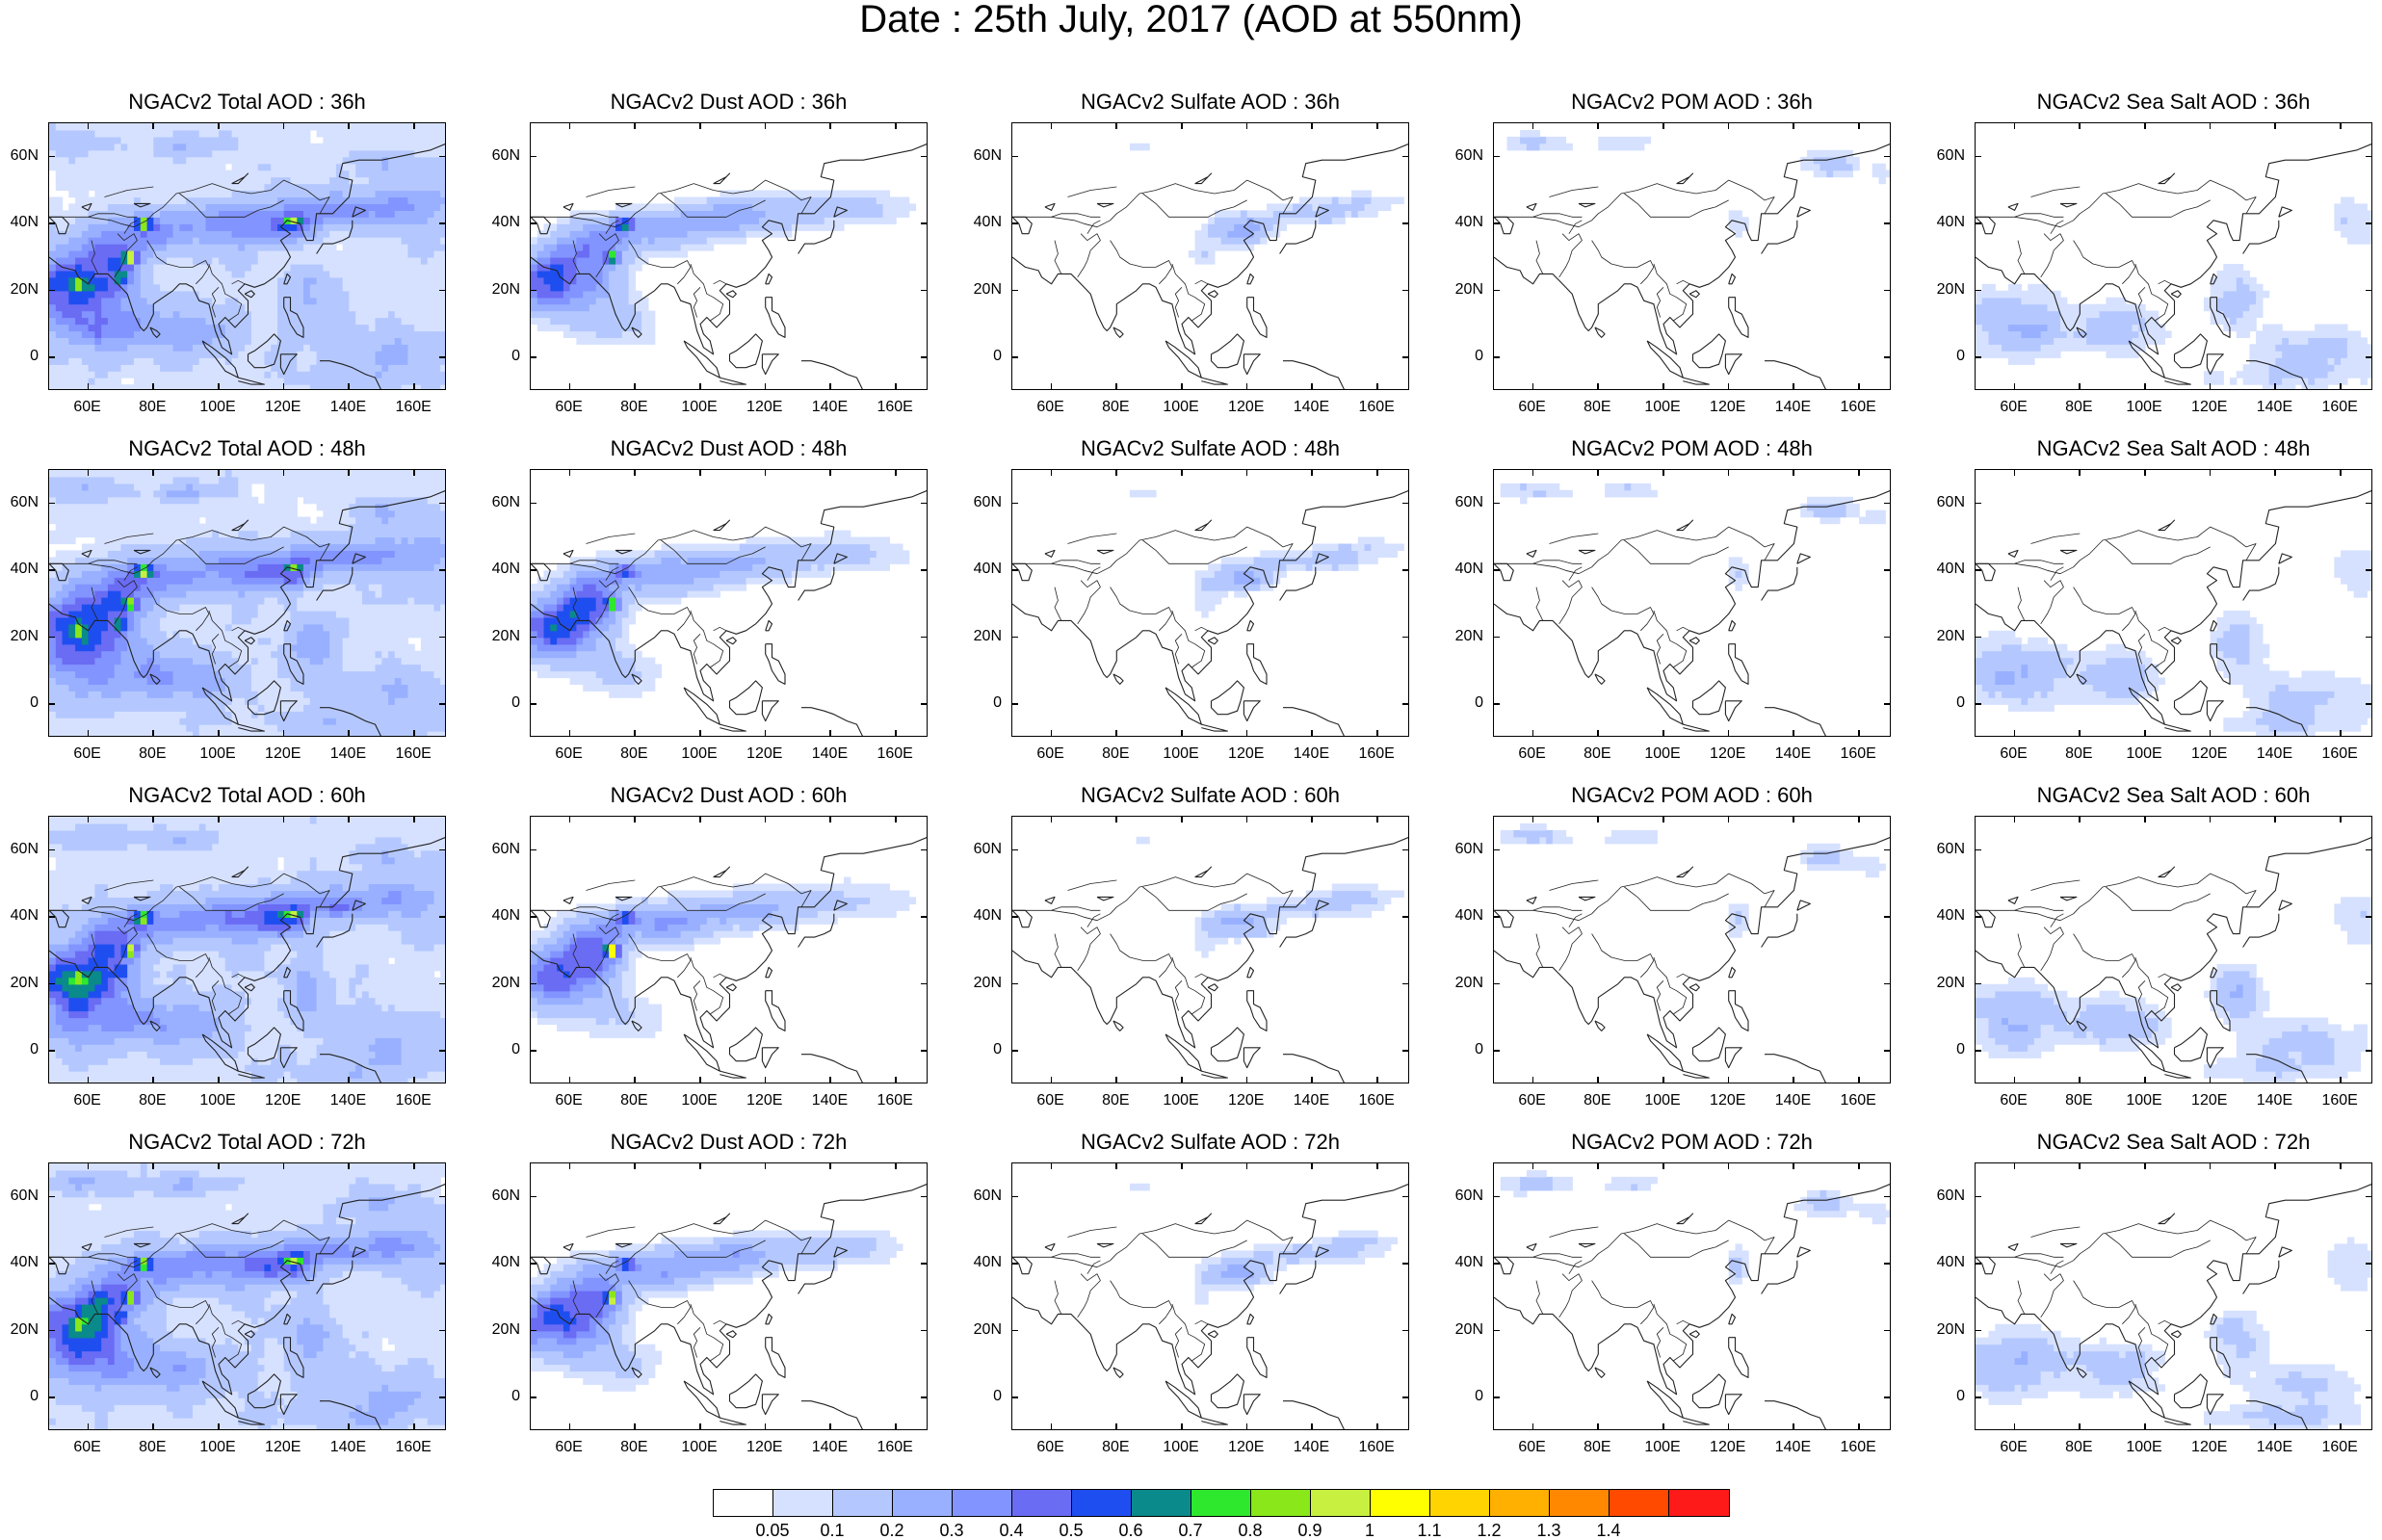  What do you see at coordinates (1377, 1447) in the screenshot?
I see `lon-label: 160E` at bounding box center [1377, 1447].